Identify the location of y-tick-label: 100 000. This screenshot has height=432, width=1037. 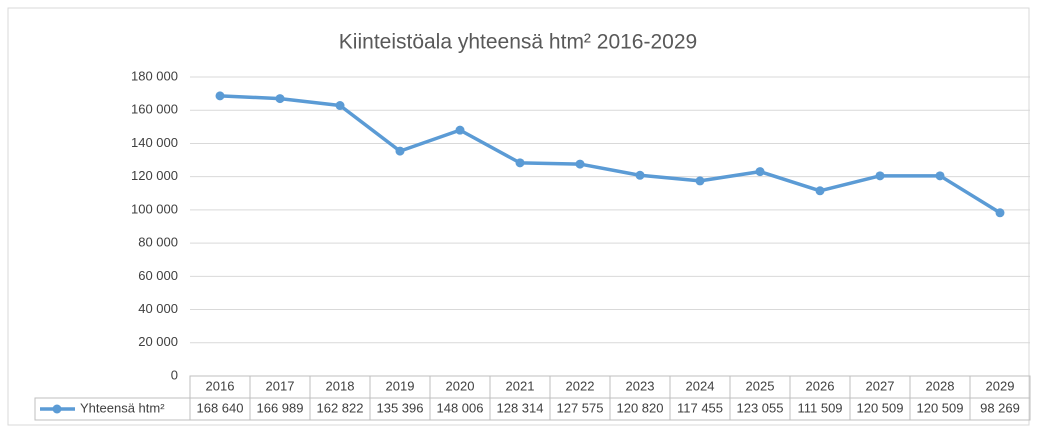
(154, 208).